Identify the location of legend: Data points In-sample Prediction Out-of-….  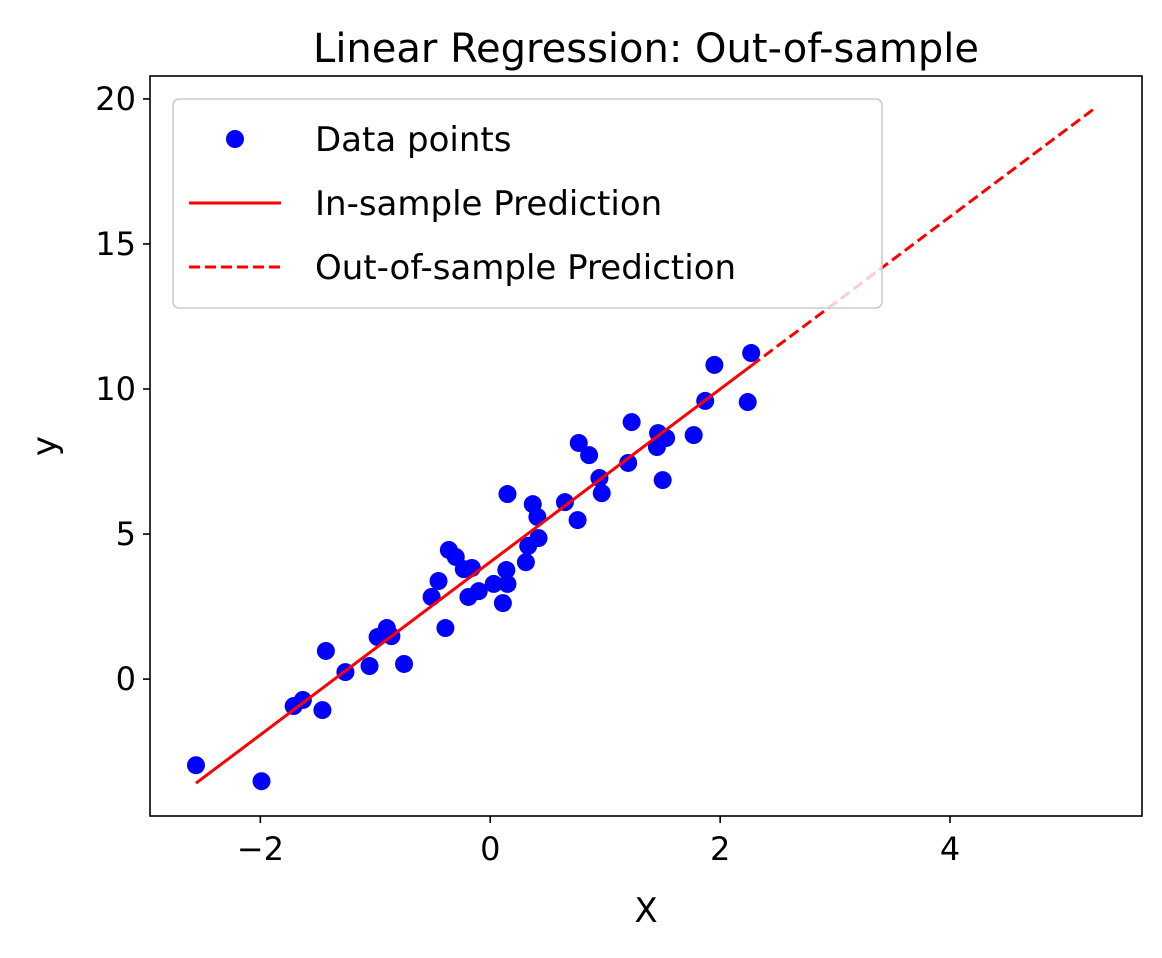
(527, 203).